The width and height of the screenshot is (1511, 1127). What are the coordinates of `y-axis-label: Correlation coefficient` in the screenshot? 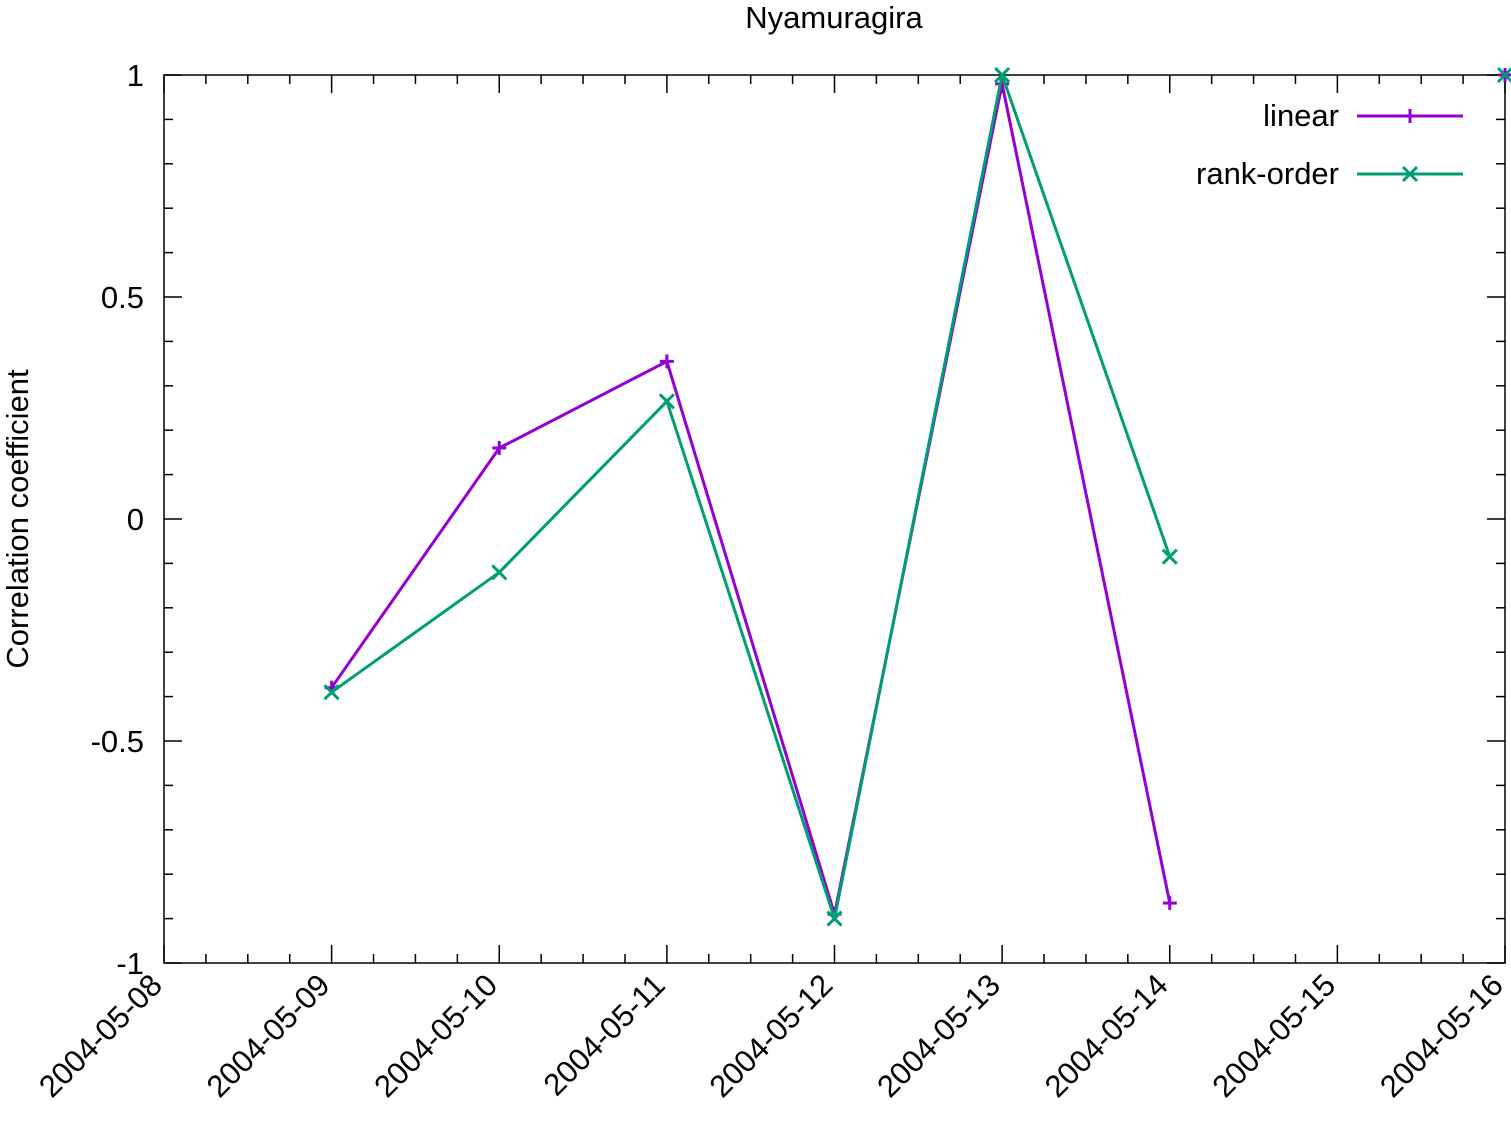 It's located at (17, 519).